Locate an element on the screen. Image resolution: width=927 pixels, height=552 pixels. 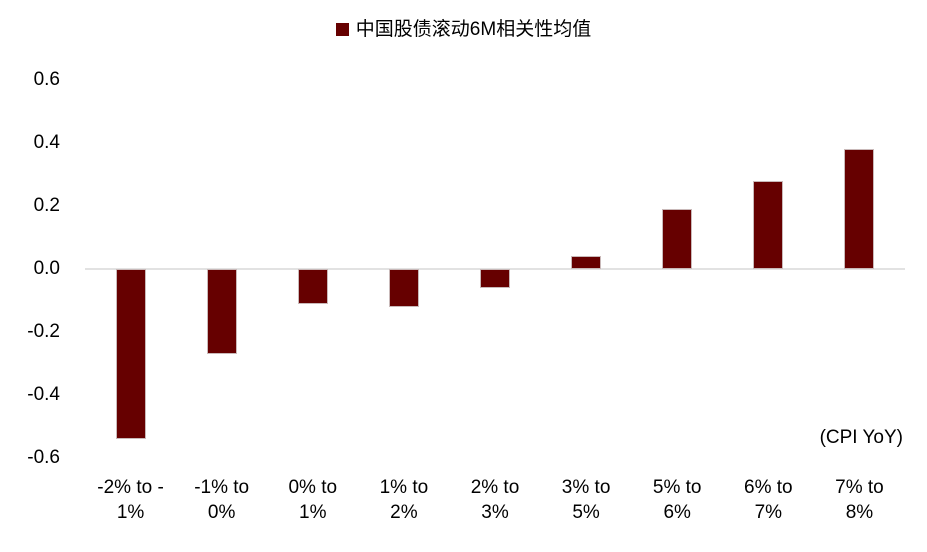
bar-3%to5% is located at coordinates (586, 262).